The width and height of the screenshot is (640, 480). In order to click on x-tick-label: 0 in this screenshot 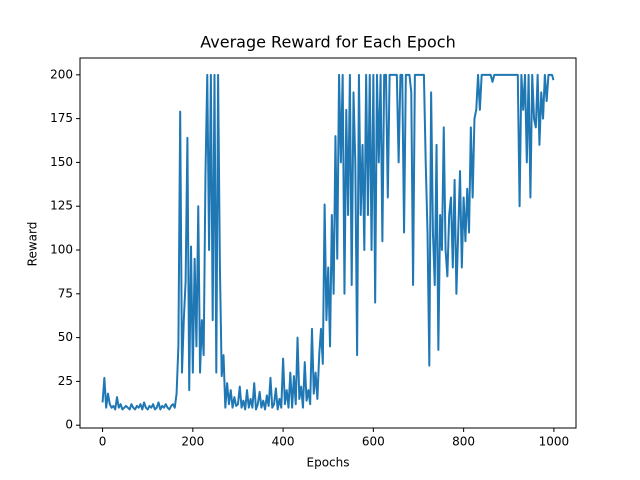, I will do `click(103, 442)`.